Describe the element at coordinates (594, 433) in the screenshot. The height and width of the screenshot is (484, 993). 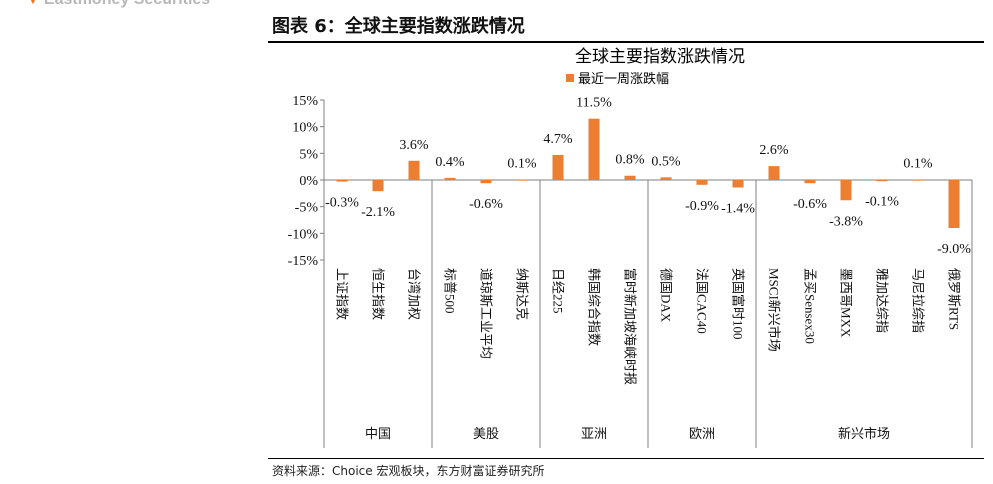
I see `group-label: 亚洲` at that location.